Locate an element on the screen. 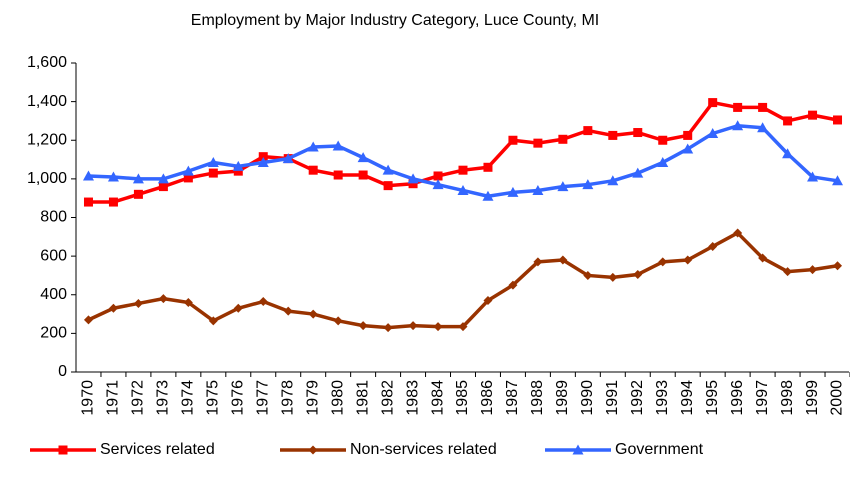 The image size is (850, 489). x-tick-label: 1989 is located at coordinates (562, 398).